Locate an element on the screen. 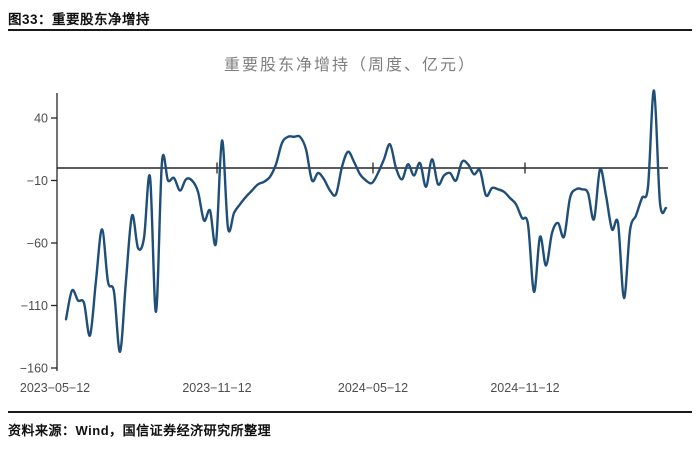 Image resolution: width=700 pixels, height=452 pixels. y-tick-label: −160 is located at coordinates (34, 369).